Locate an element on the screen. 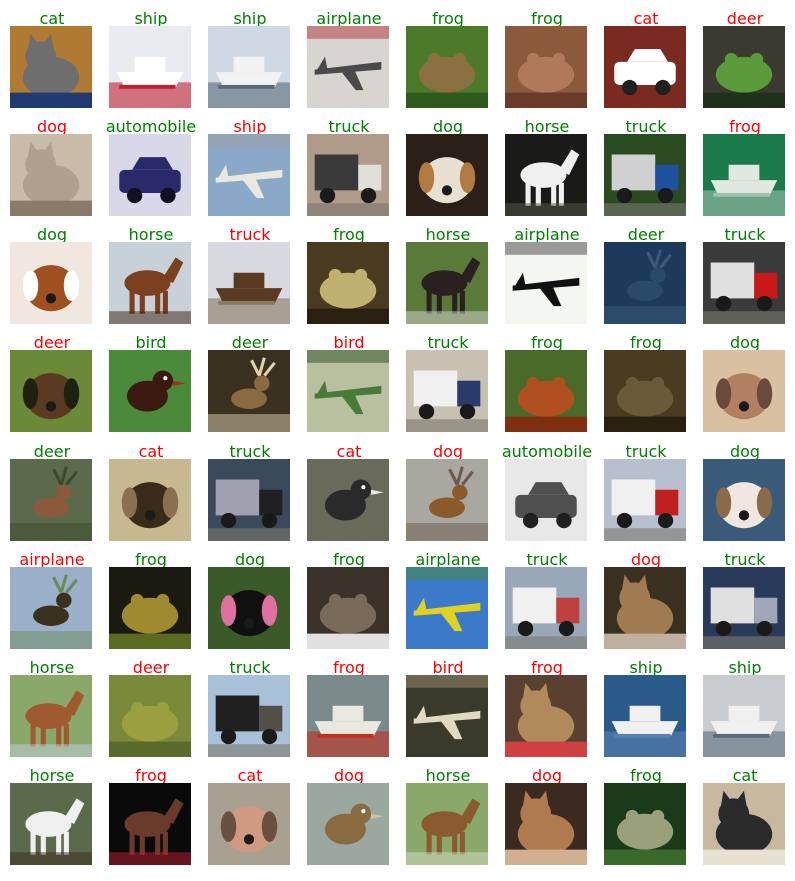  cat-image is located at coordinates (645, 608).